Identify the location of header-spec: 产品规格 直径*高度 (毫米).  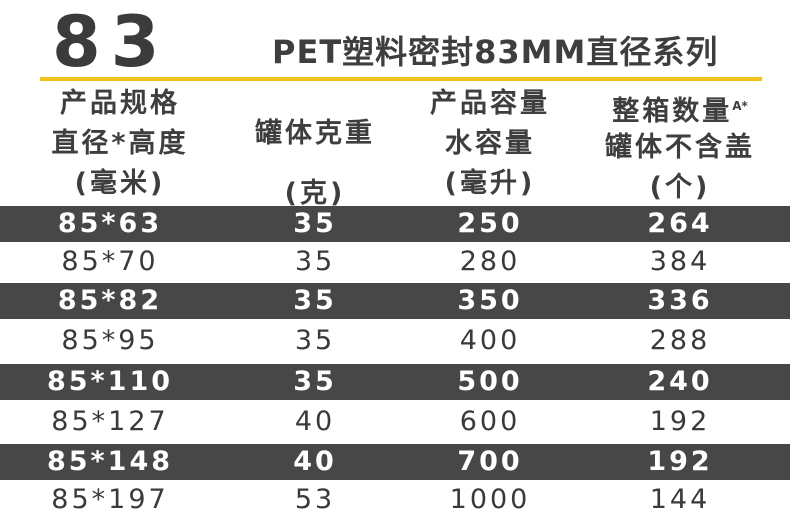
(120, 144).